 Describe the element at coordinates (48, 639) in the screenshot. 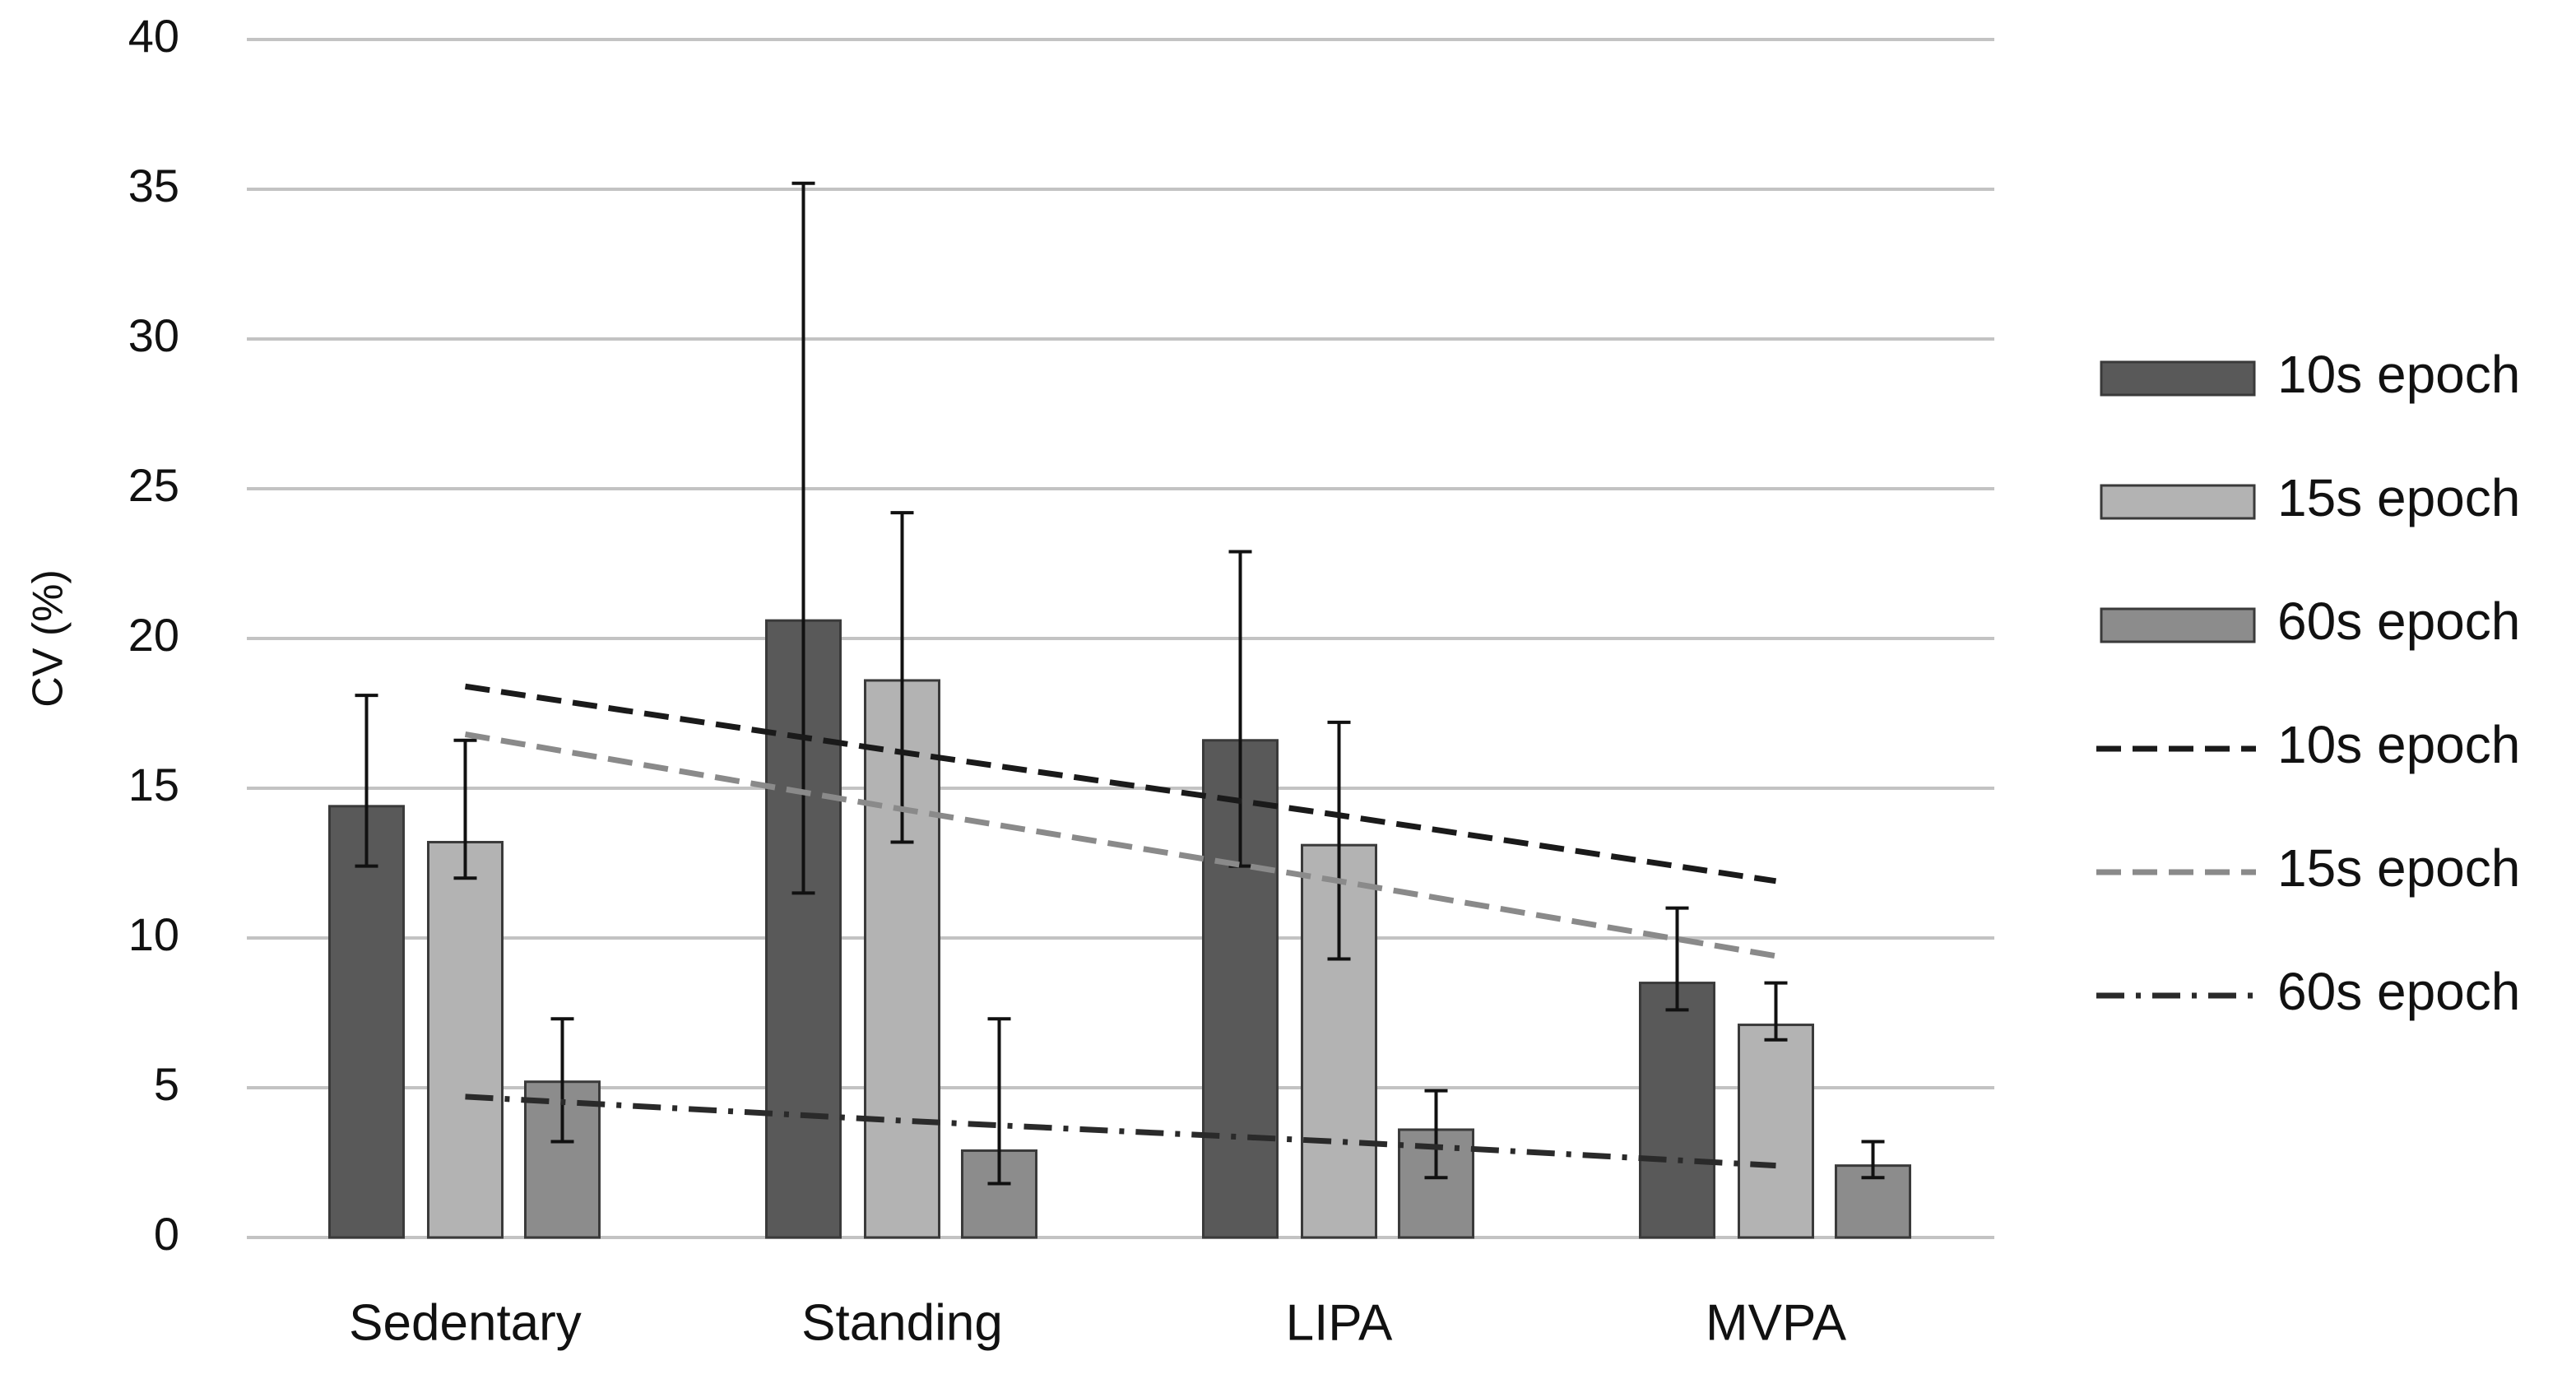

I see `y-axis-label: CV (%)` at that location.